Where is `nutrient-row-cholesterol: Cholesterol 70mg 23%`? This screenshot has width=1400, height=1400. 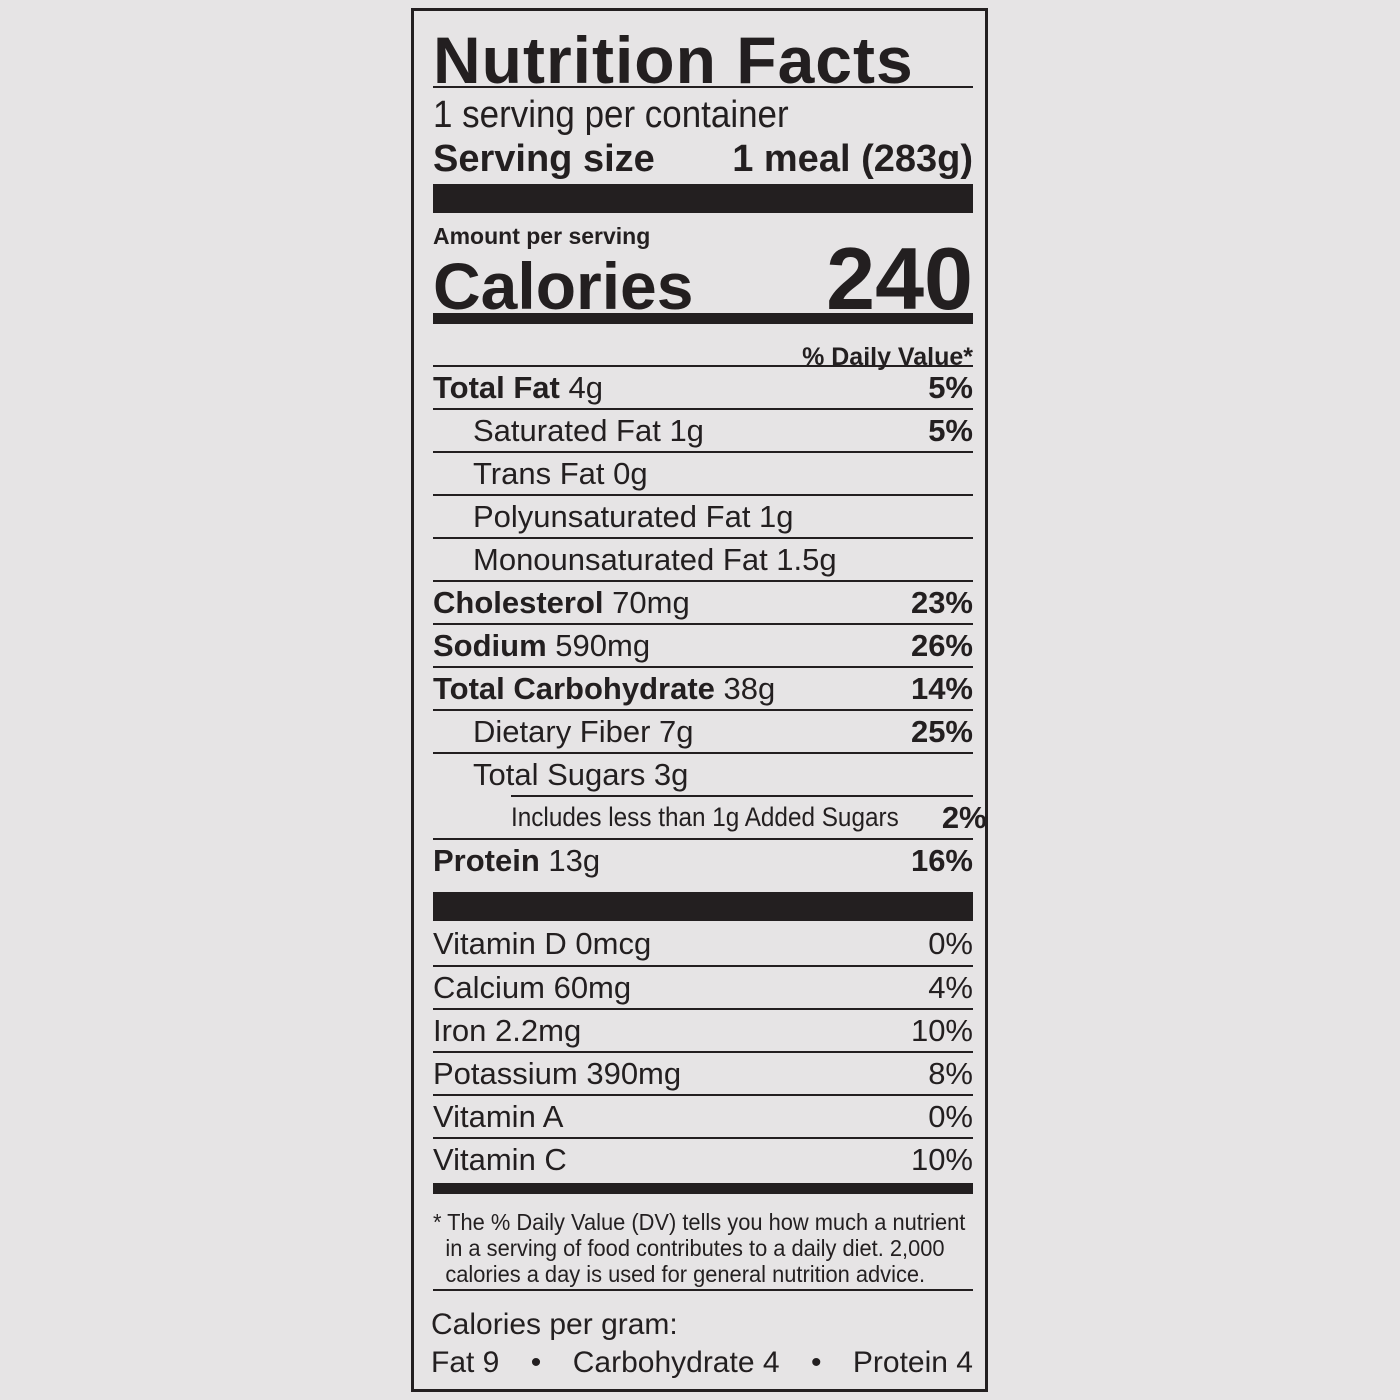 nutrient-row-cholesterol: Cholesterol 70mg 23% is located at coordinates (703, 601).